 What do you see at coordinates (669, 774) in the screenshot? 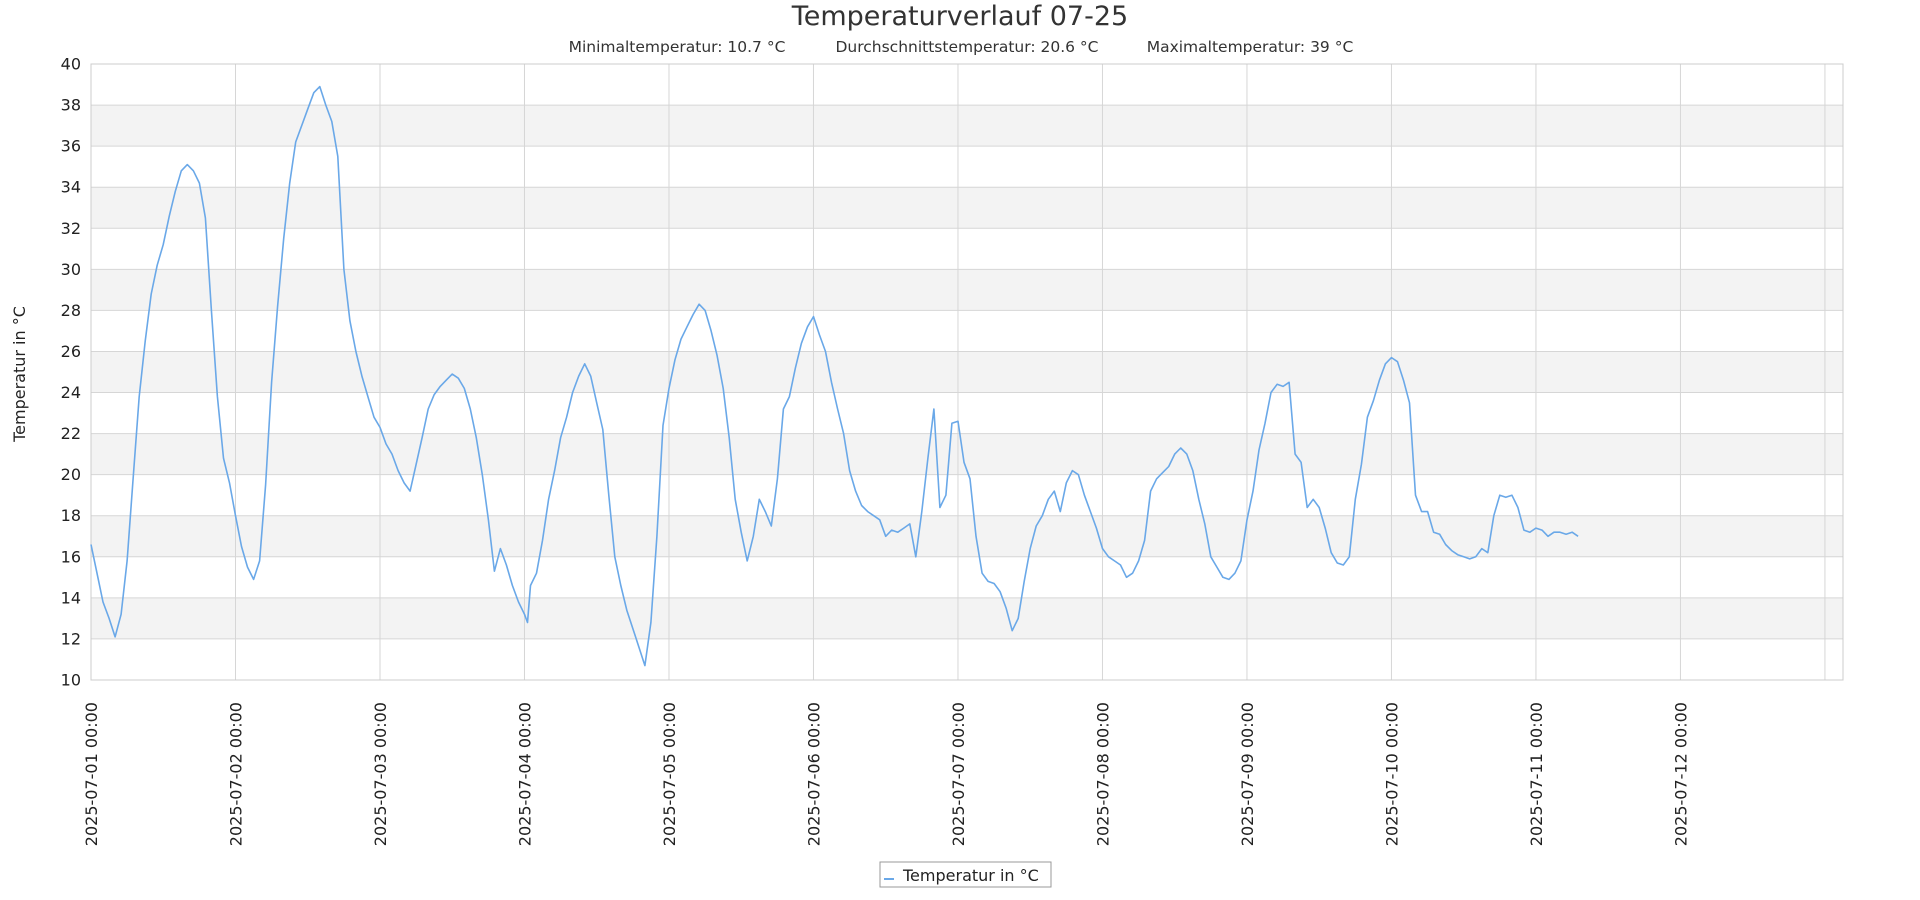
I see `x-tick-label: 2025-07-05 00:00` at bounding box center [669, 774].